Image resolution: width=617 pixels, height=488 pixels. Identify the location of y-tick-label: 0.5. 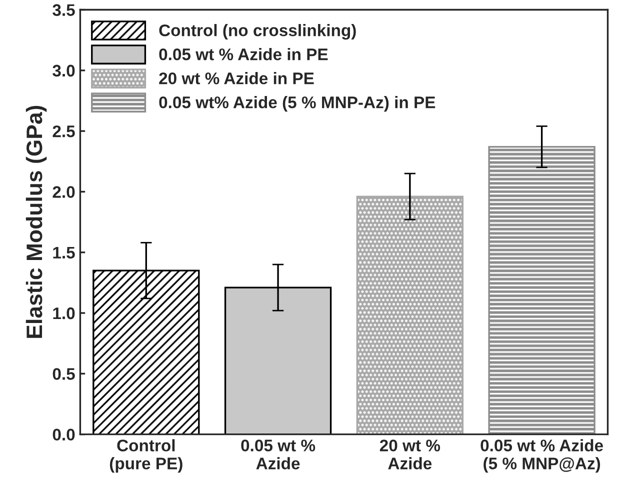
(63, 374).